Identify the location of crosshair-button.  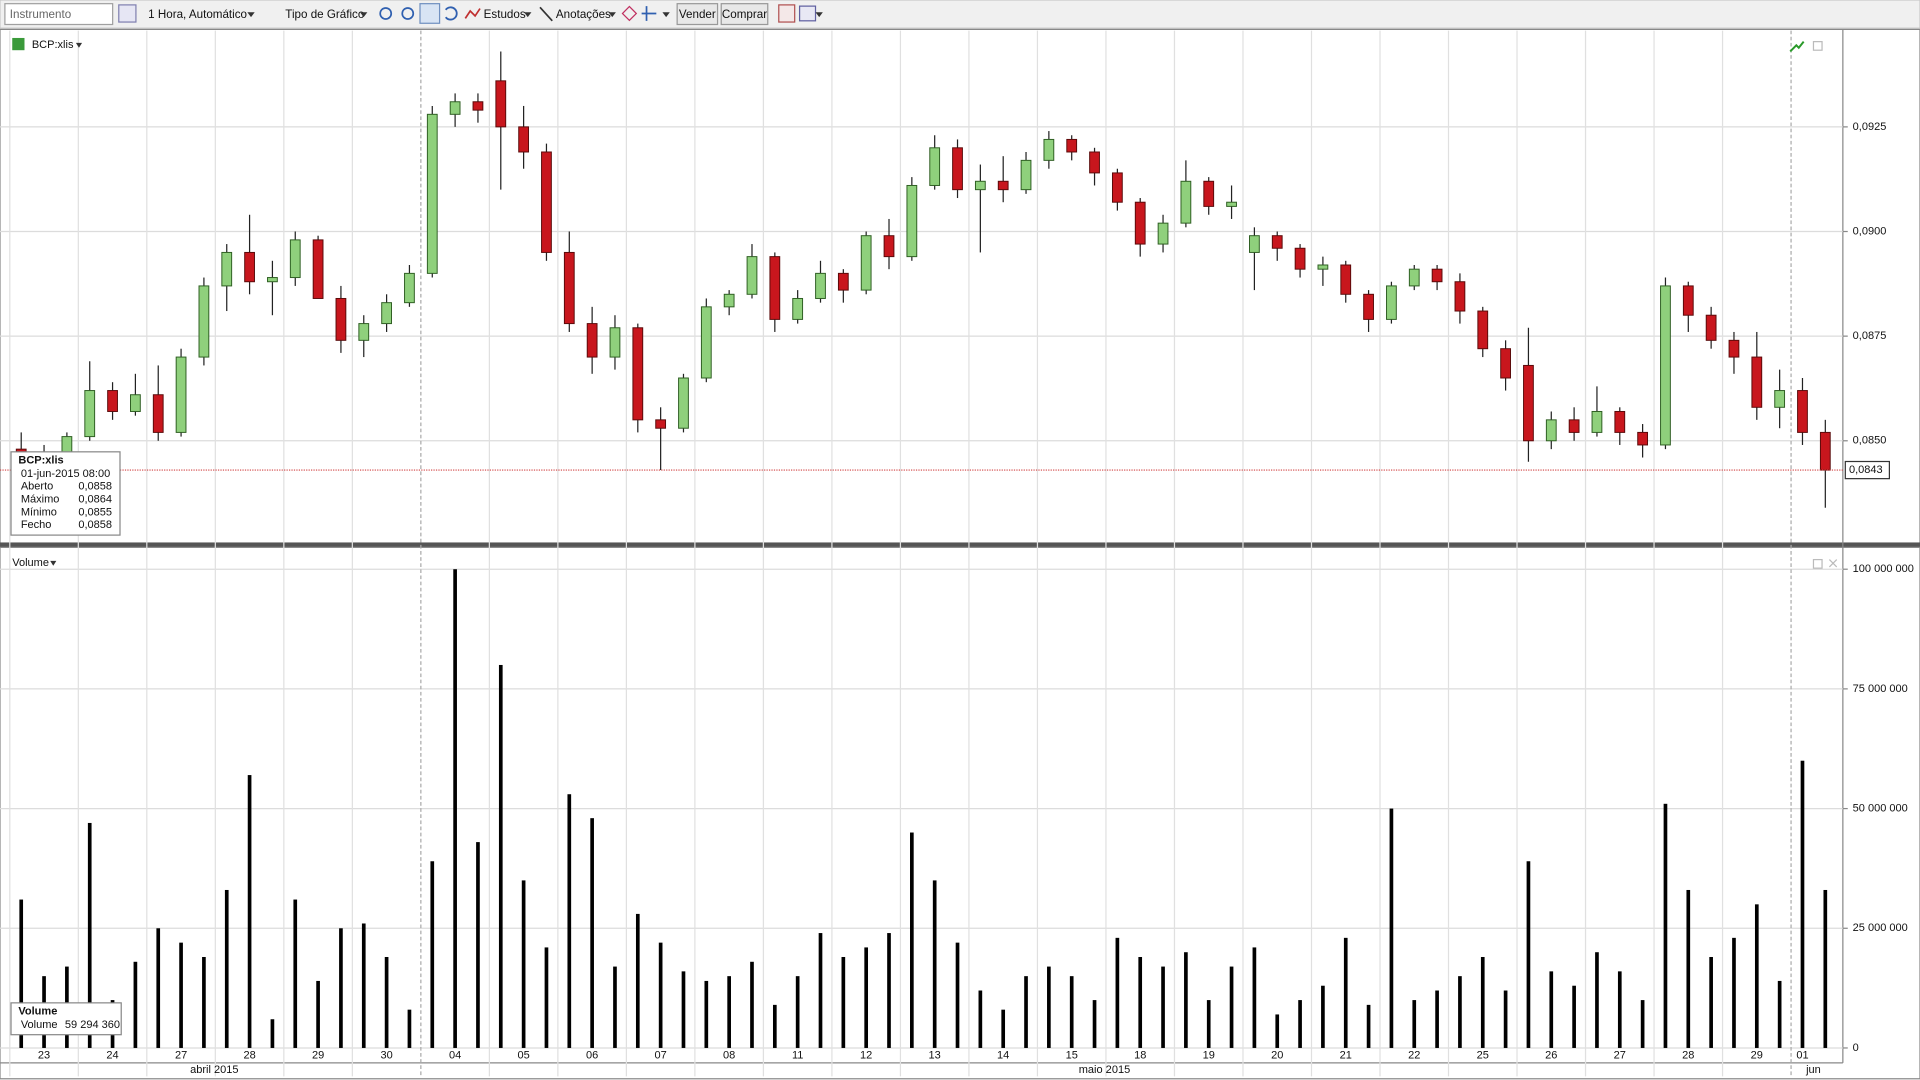
(649, 13).